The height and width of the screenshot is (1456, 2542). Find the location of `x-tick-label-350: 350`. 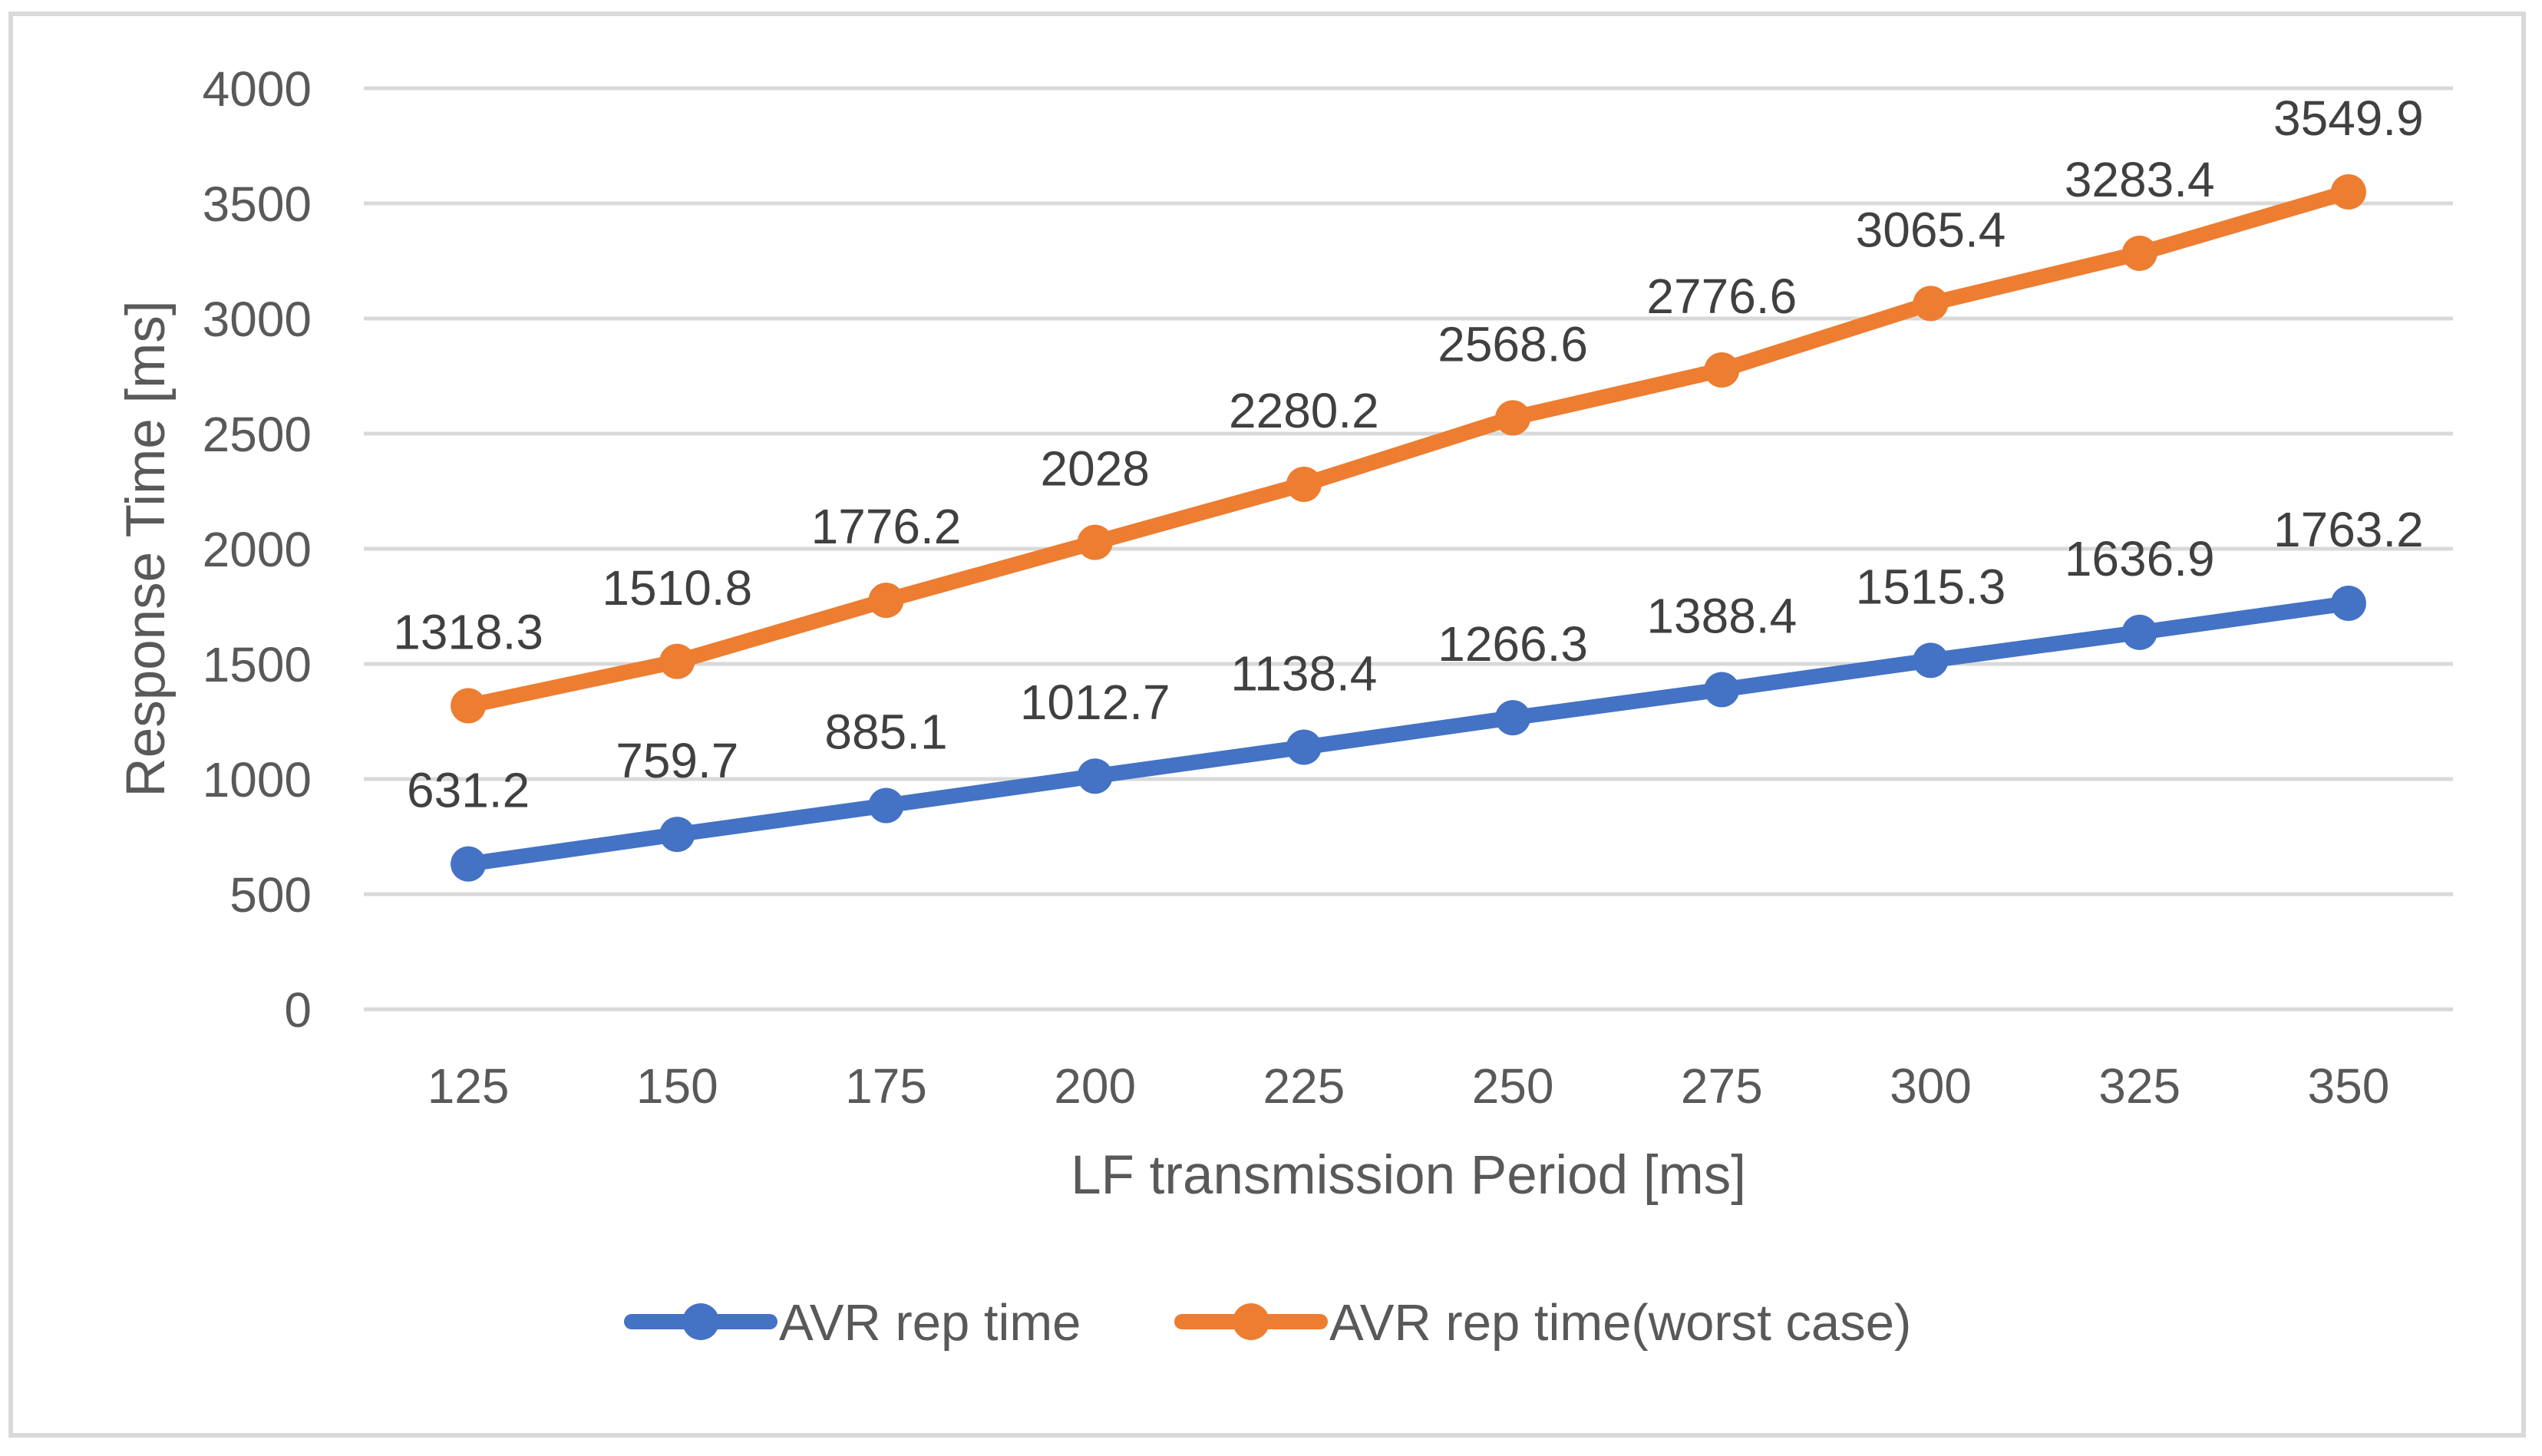

x-tick-label-350: 350 is located at coordinates (2349, 1086).